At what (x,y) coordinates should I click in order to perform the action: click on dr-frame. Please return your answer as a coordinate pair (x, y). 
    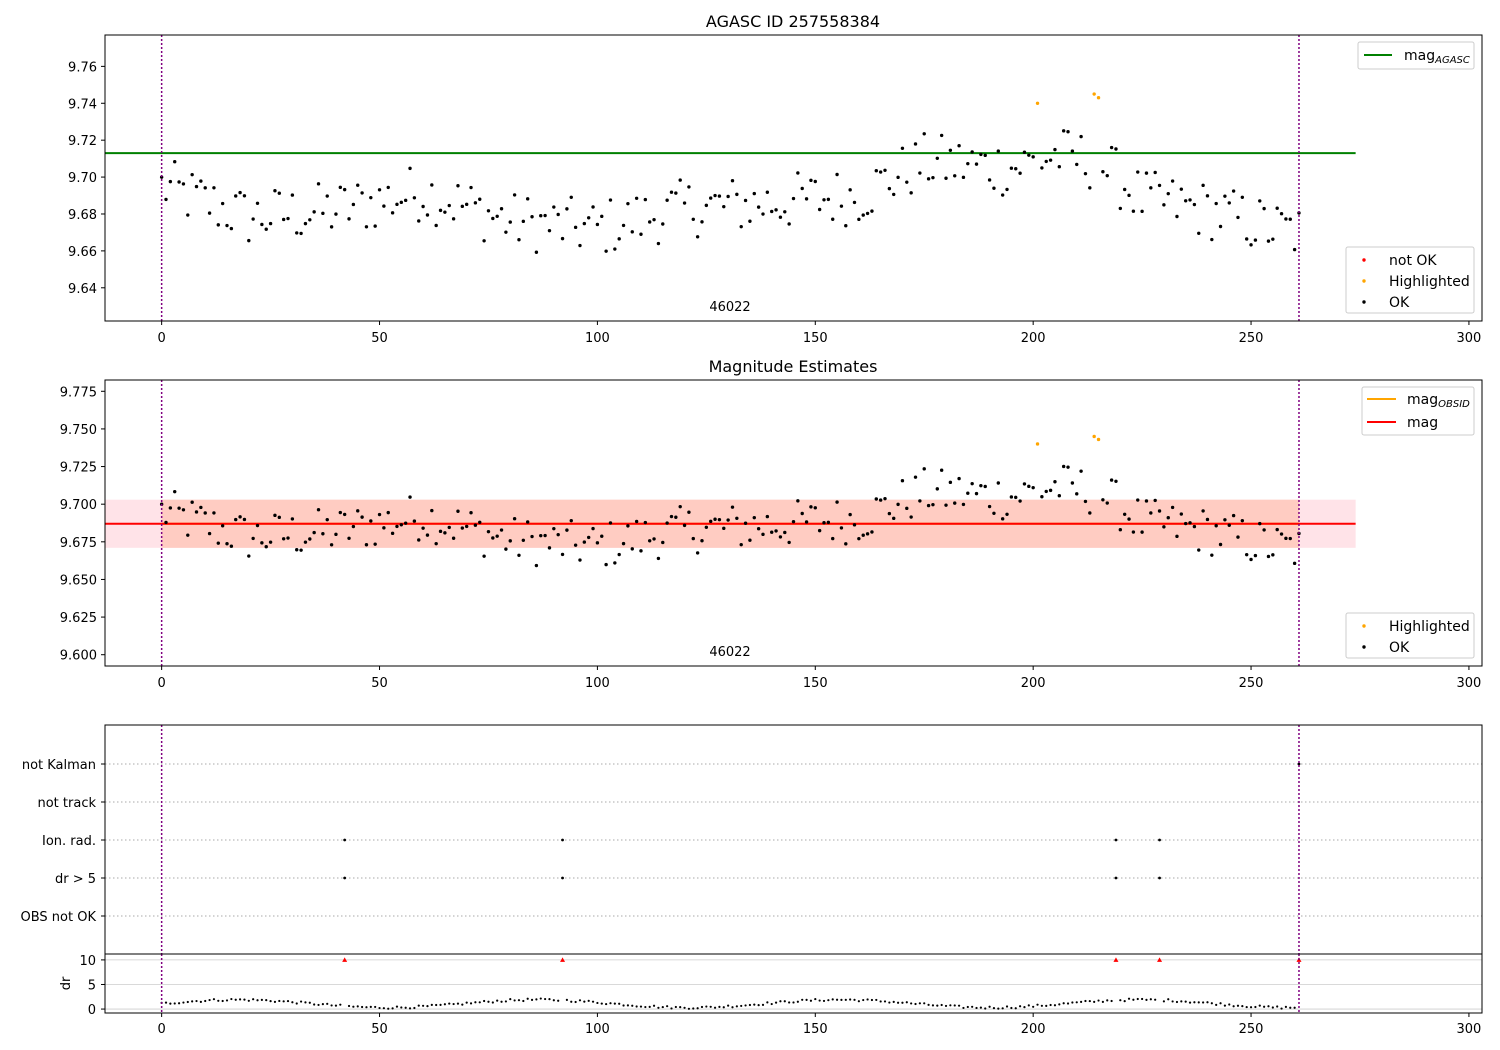
    Looking at the image, I should click on (793, 983).